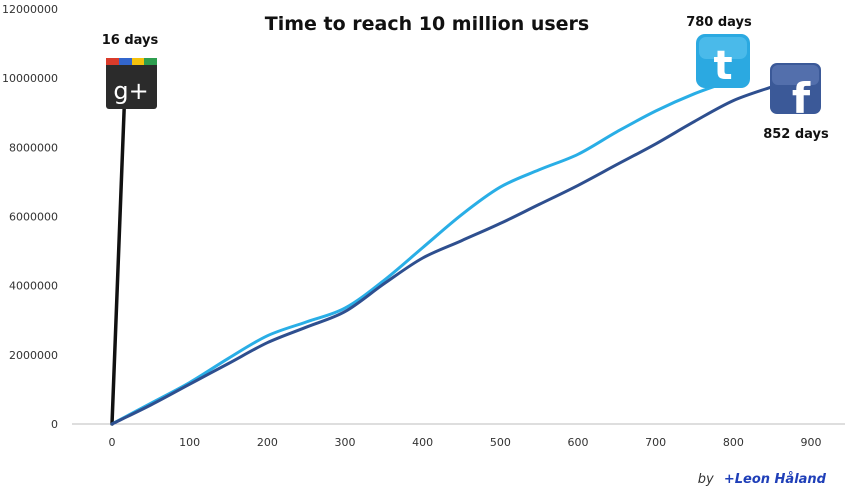 The height and width of the screenshot is (491, 859). I want to click on x-tick-label: 200, so click(267, 442).